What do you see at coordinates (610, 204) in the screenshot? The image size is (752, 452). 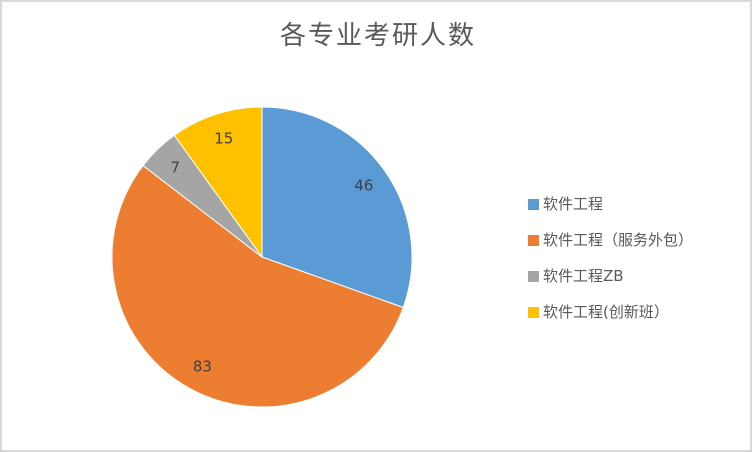 I see `legend-item-0: 软件工程` at bounding box center [610, 204].